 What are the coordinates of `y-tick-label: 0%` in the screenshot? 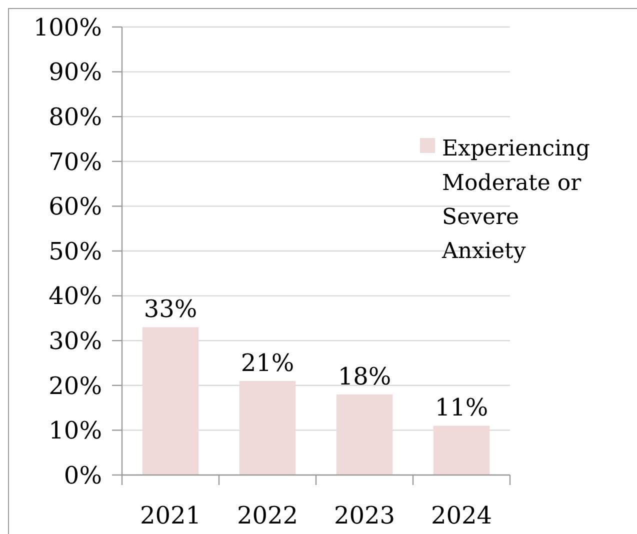 It's located at (83, 475).